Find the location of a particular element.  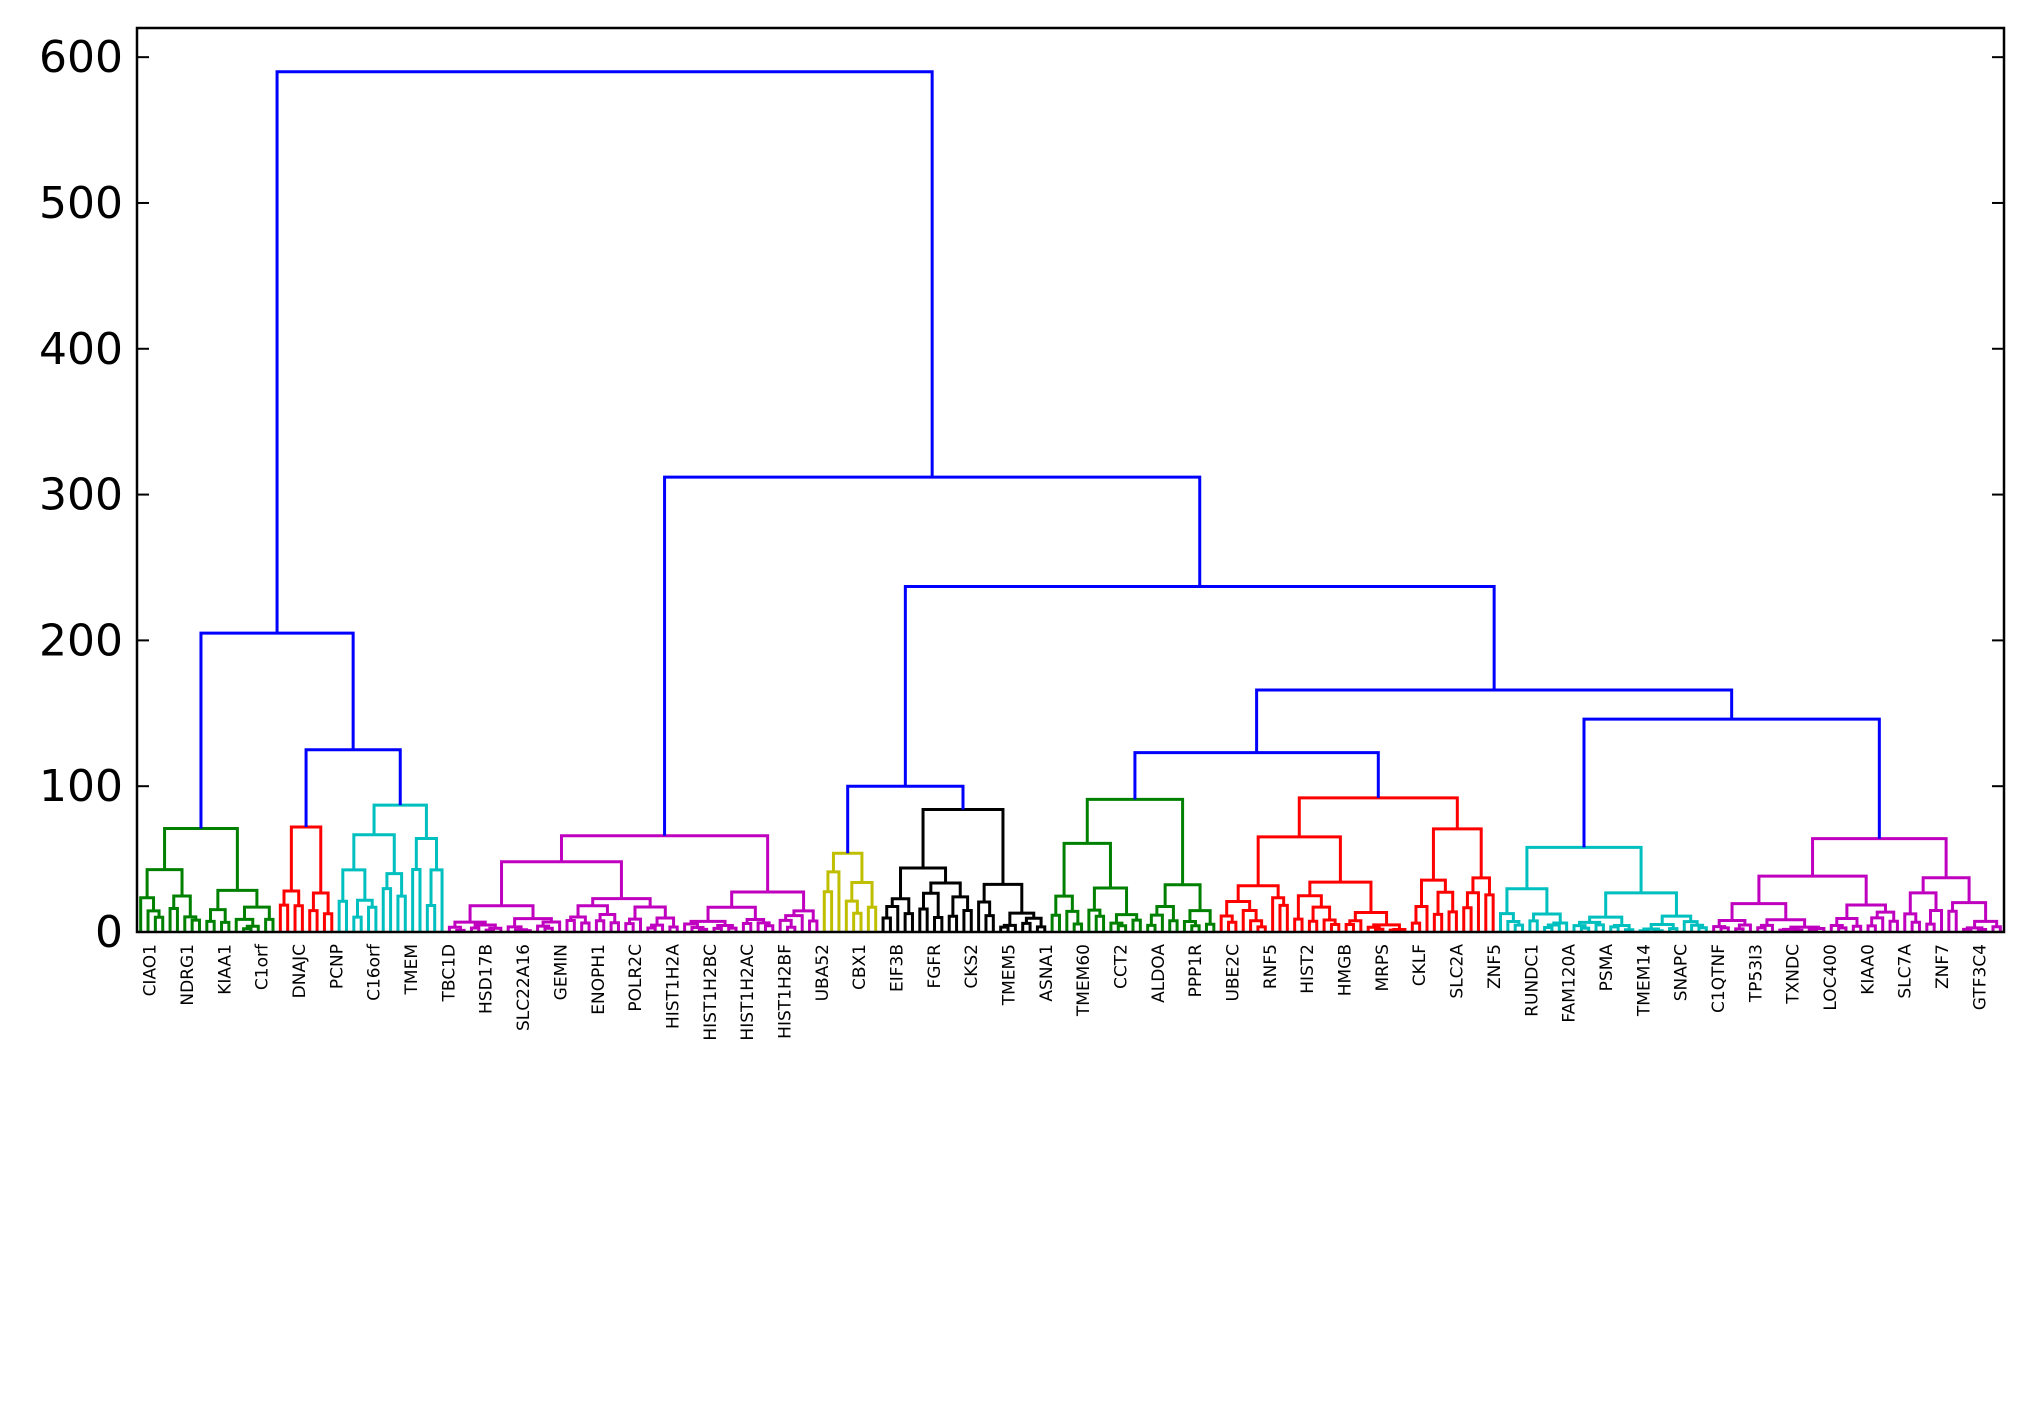

leaf-label: PSMA is located at coordinates (1607, 968).